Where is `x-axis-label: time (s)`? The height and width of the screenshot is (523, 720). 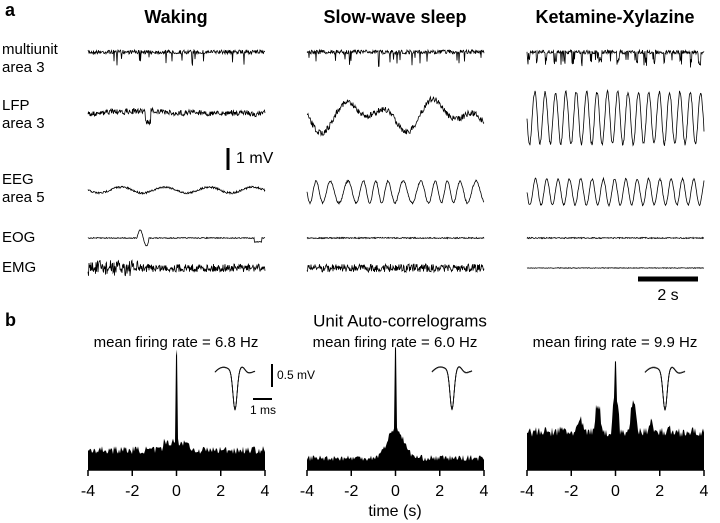
x-axis-label: time (s) is located at coordinates (394, 511).